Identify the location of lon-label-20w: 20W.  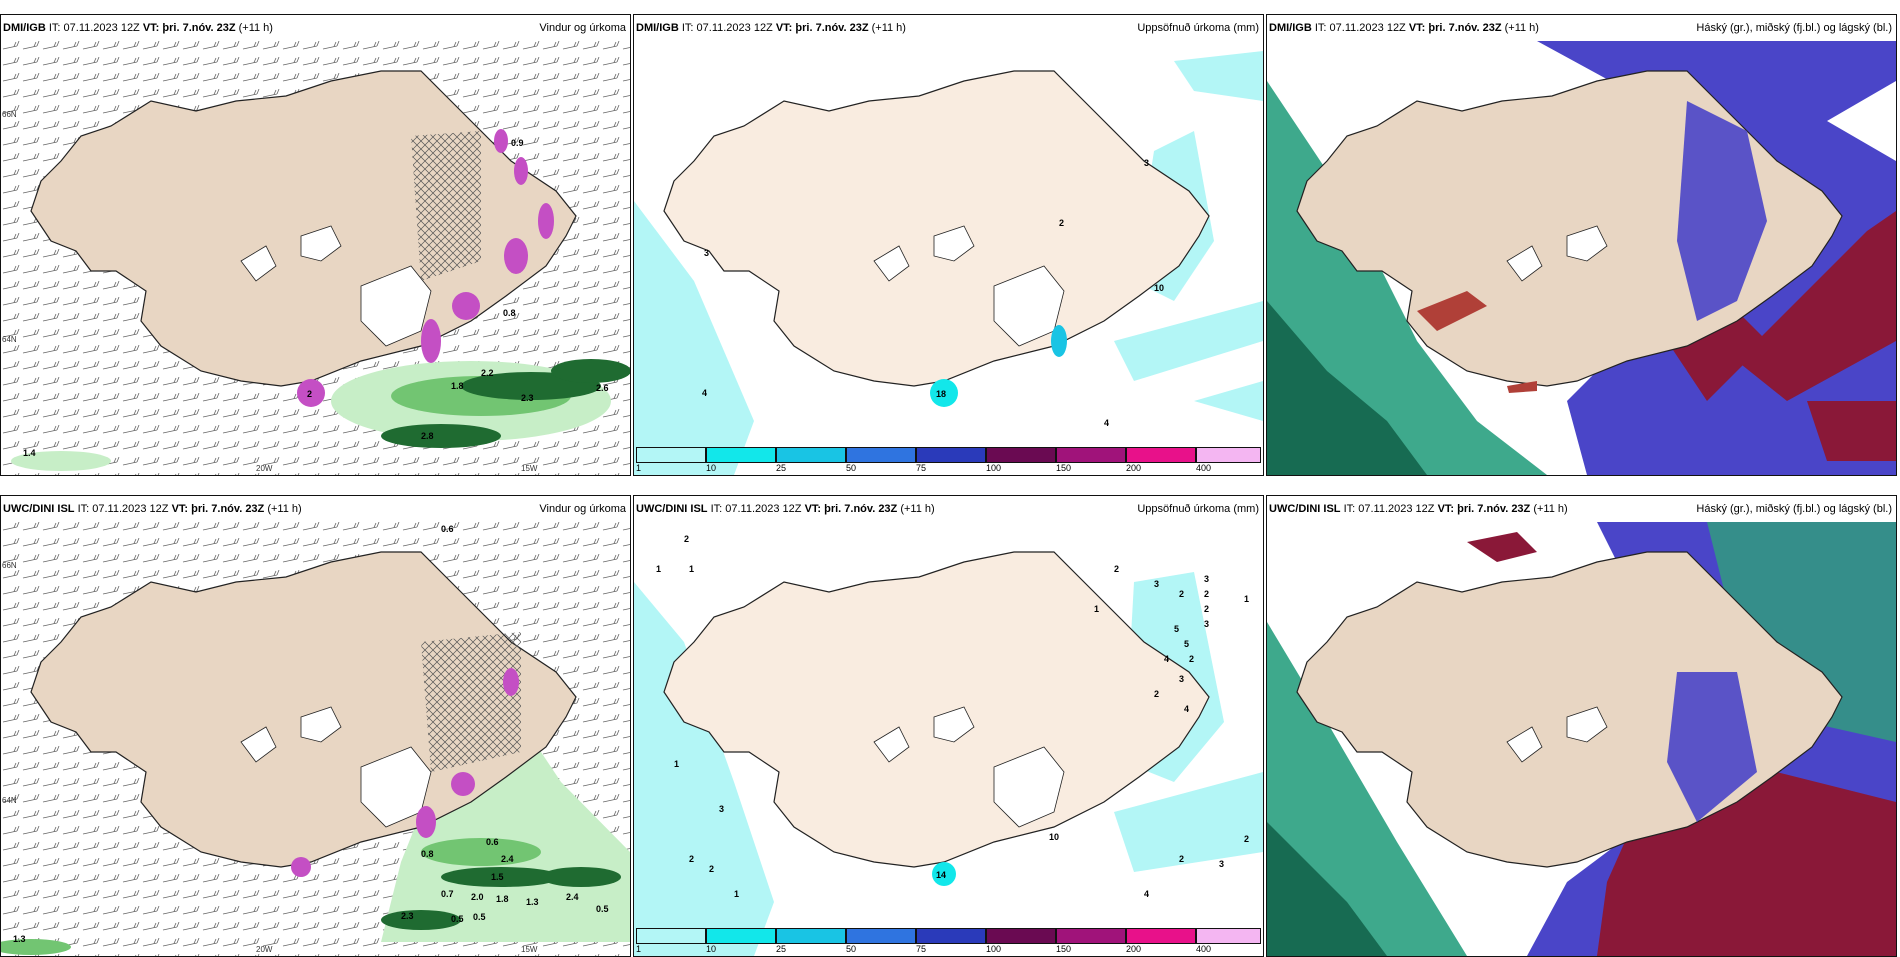
(264, 468).